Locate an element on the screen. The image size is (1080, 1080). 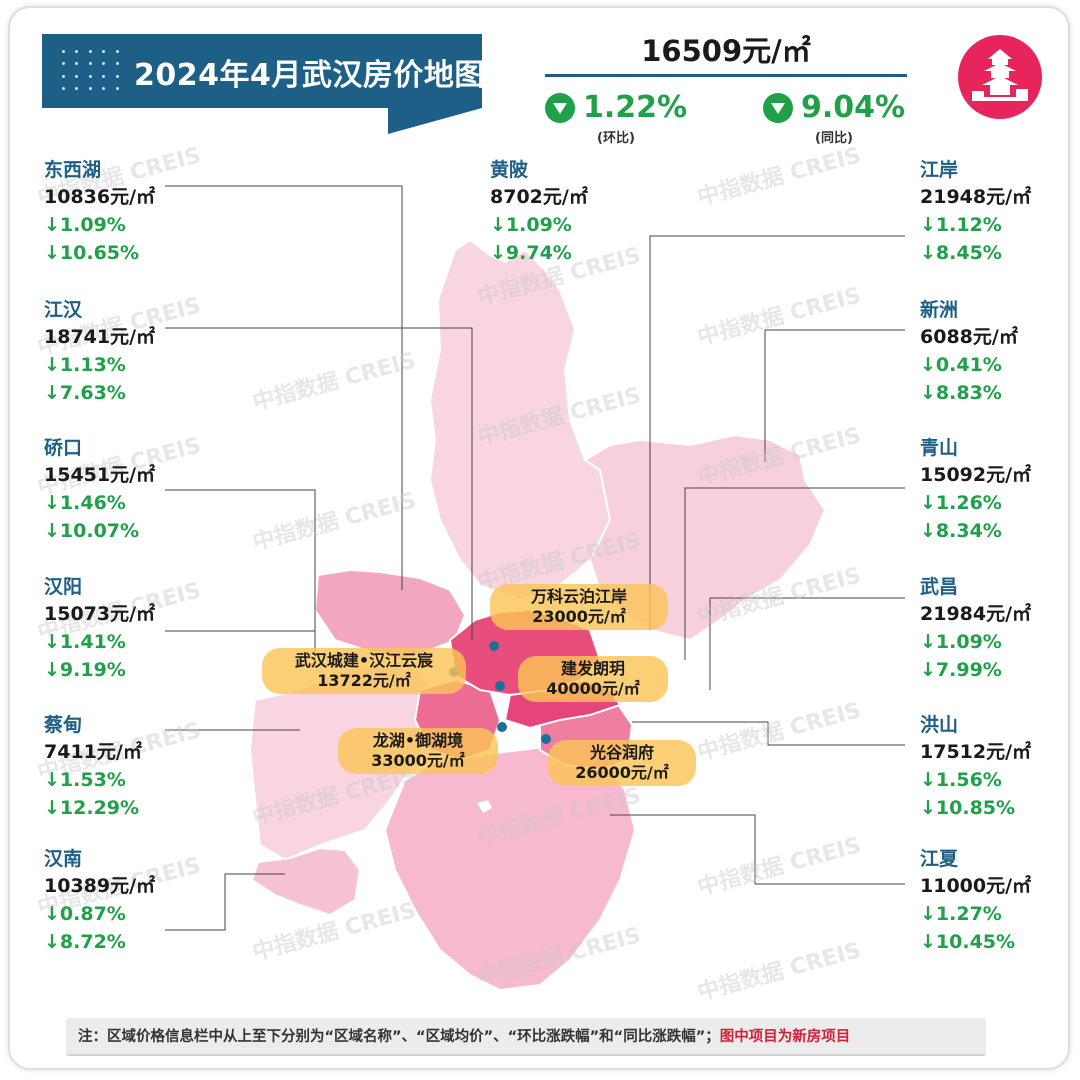
district-name: 汉南 is located at coordinates (63, 859).